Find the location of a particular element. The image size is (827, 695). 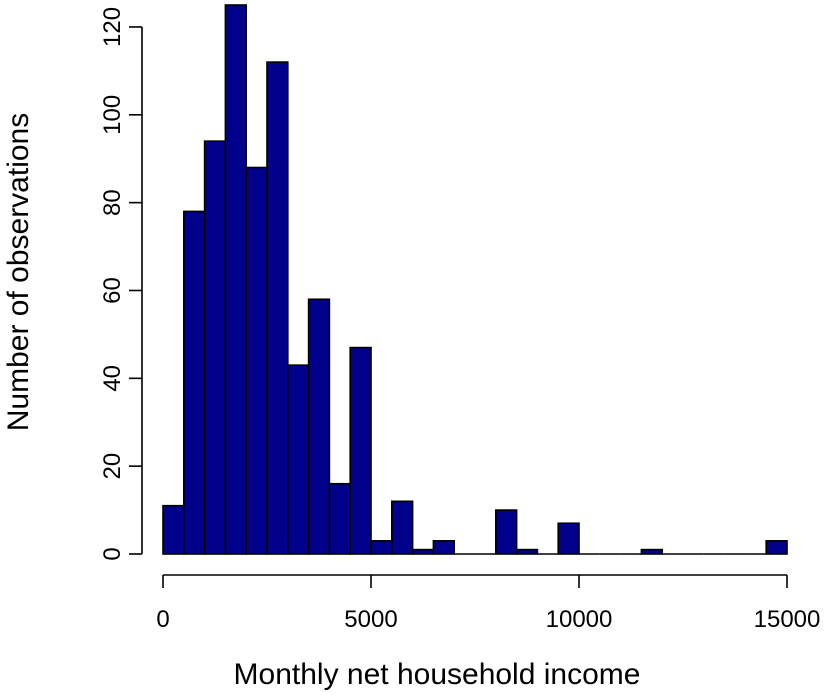

x-tick-label: 0 is located at coordinates (162, 619).